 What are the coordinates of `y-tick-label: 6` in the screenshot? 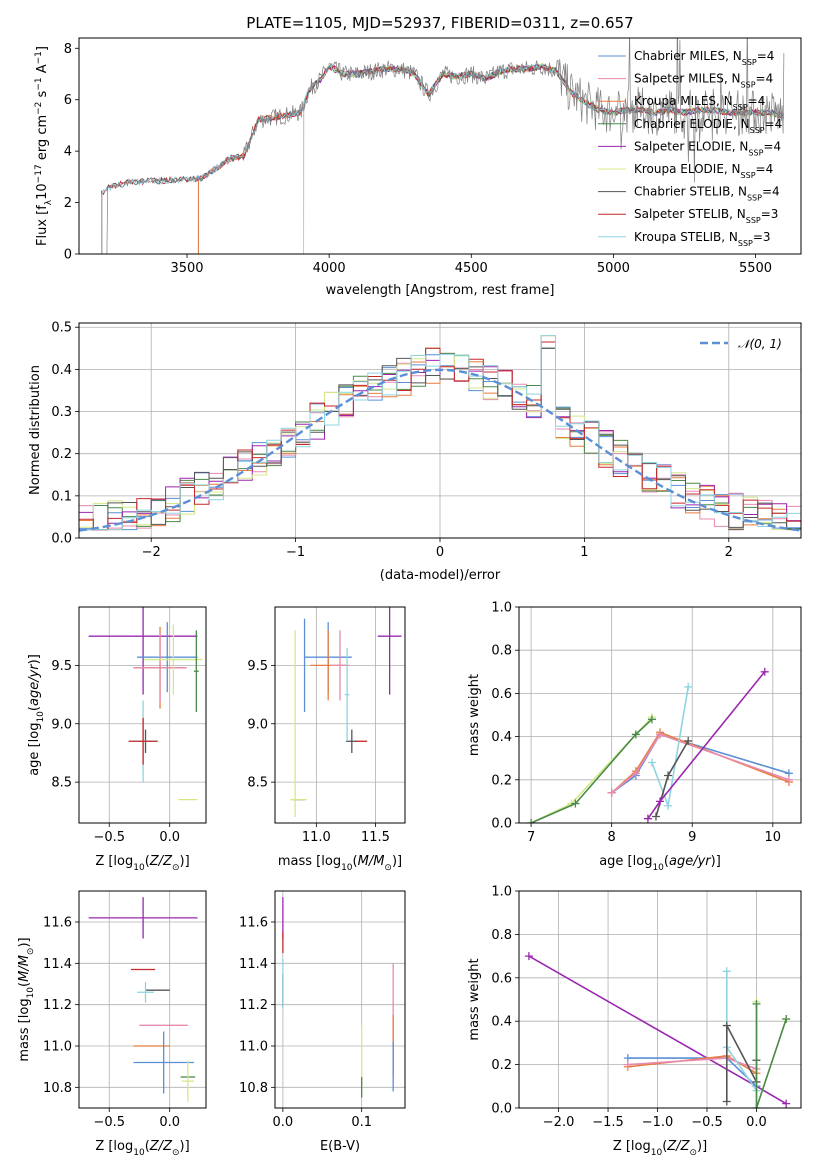 It's located at (68, 100).